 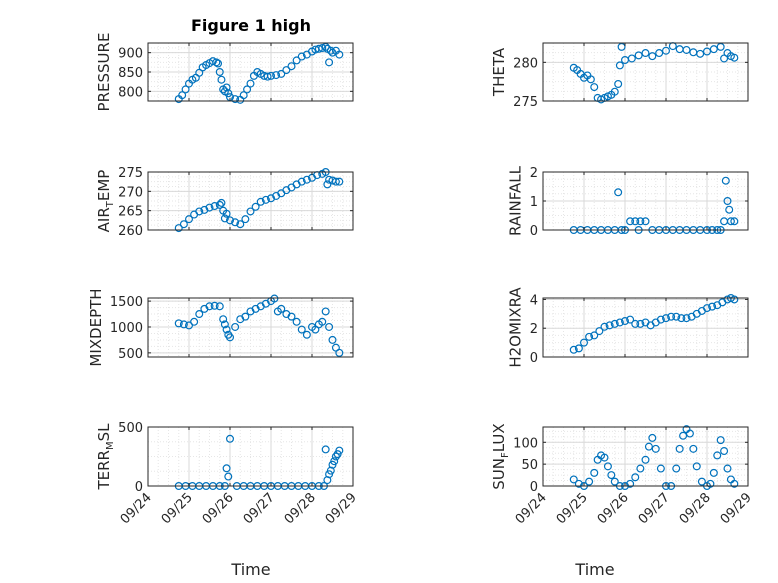 What do you see at coordinates (126, 328) in the screenshot?
I see `y-tick-label: 1000` at bounding box center [126, 328].